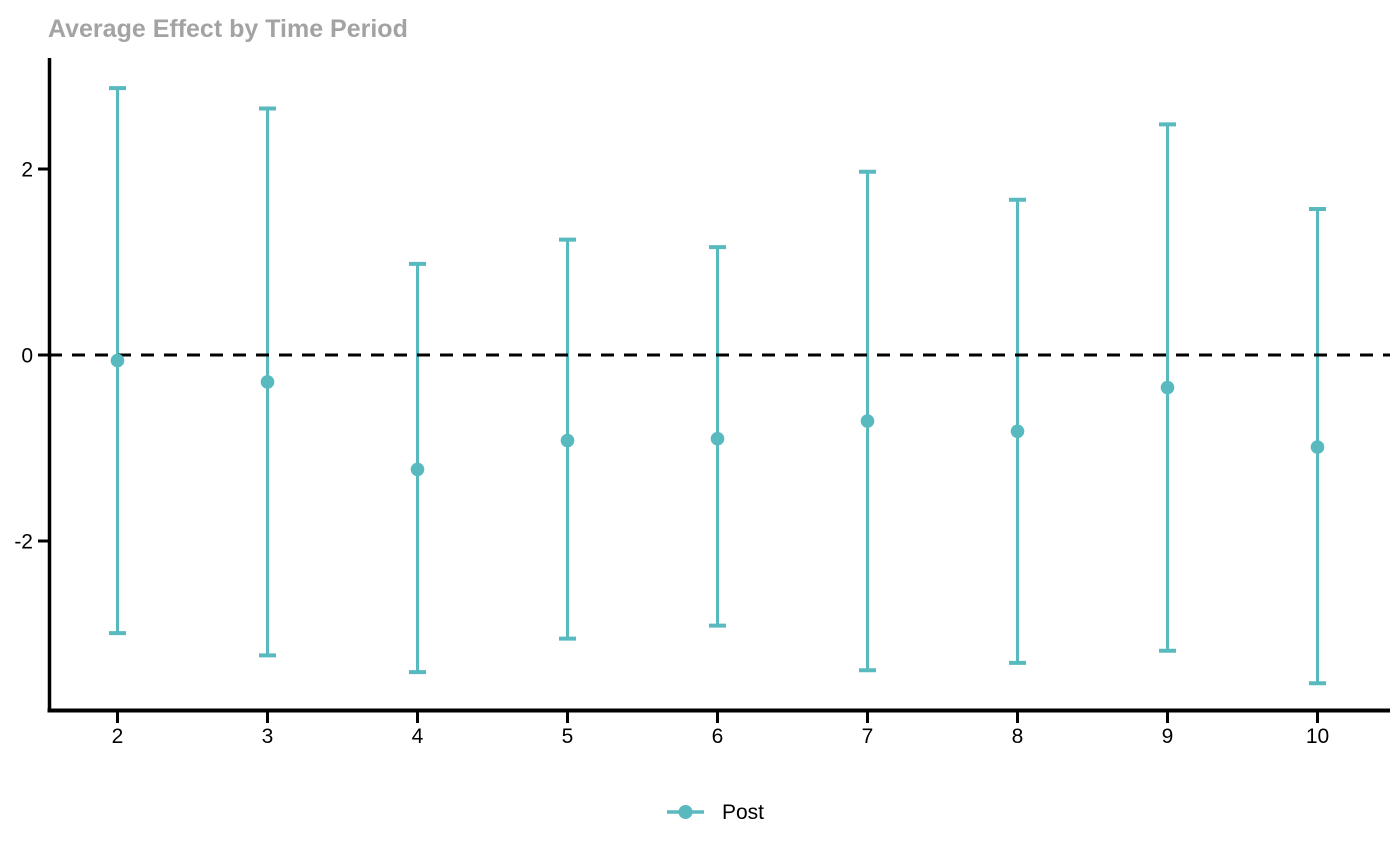  Describe the element at coordinates (1168, 736) in the screenshot. I see `x-tick-label-9: 9` at that location.